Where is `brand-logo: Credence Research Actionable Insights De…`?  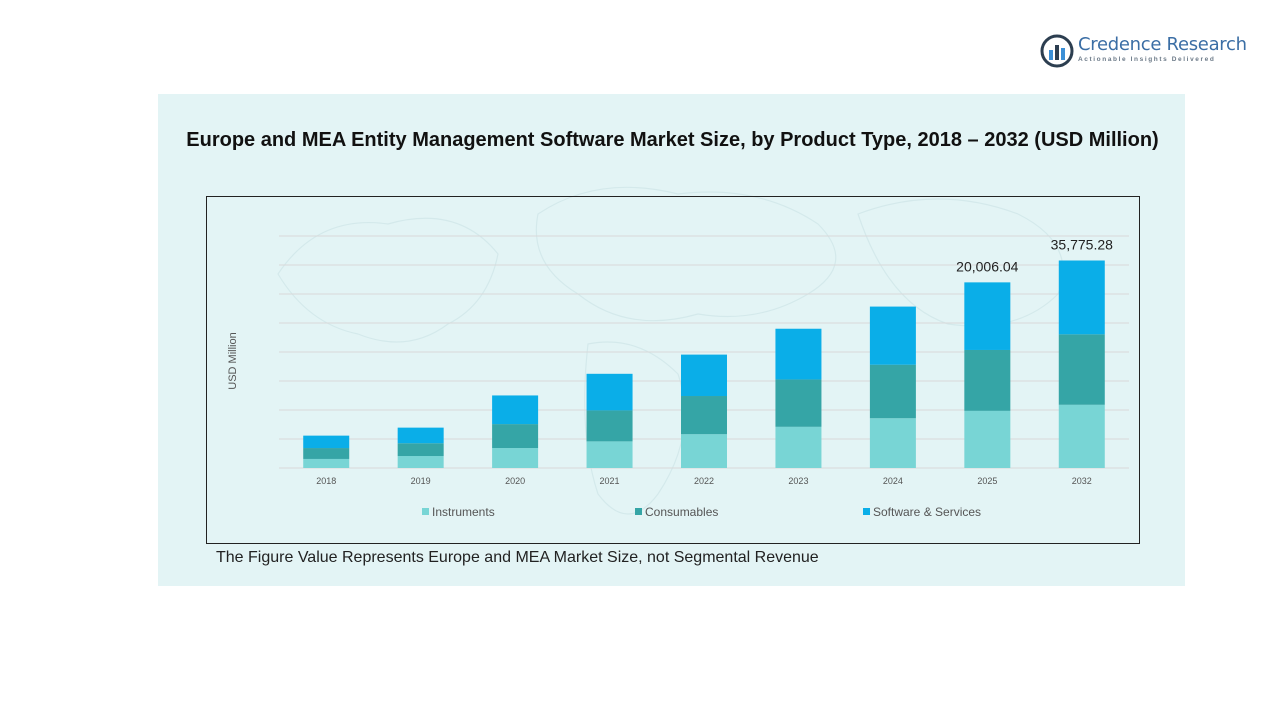
brand-logo: Credence Research Actionable Insights De… is located at coordinates (1150, 50).